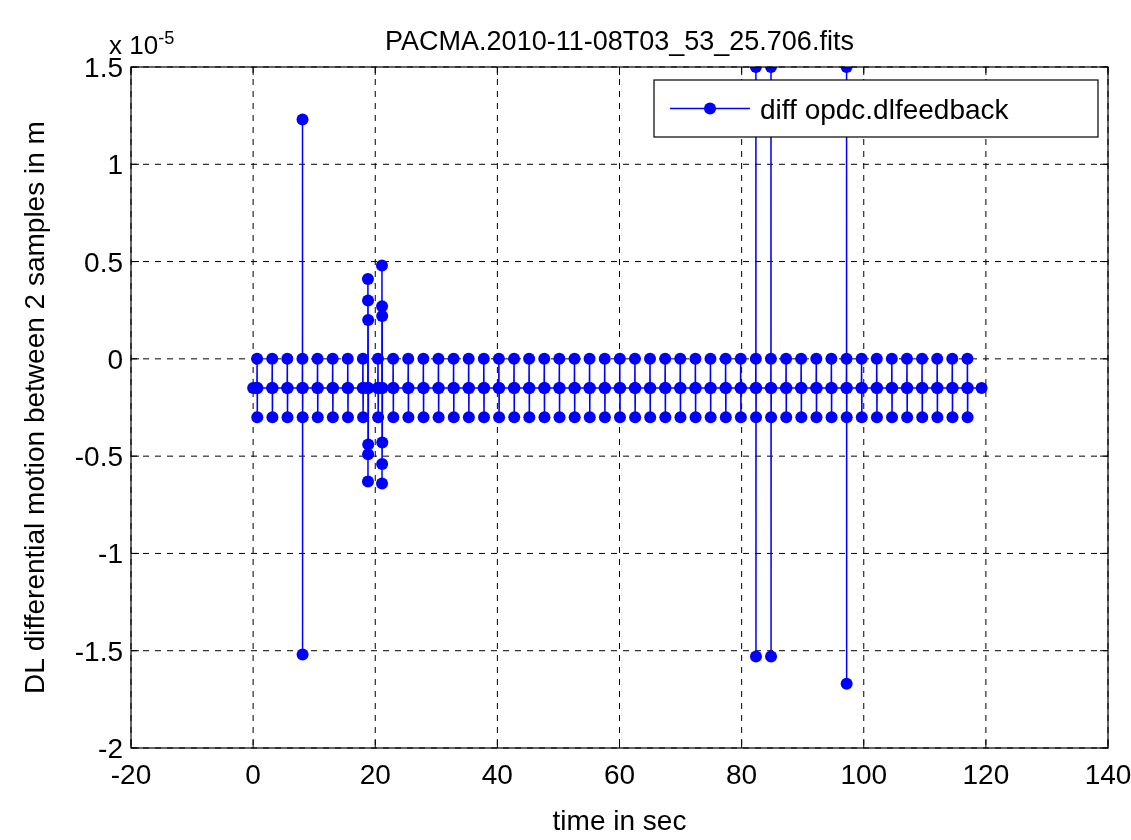 This screenshot has height=840, width=1131. What do you see at coordinates (98, 651) in the screenshot?
I see `y-tick-label: -1.5` at bounding box center [98, 651].